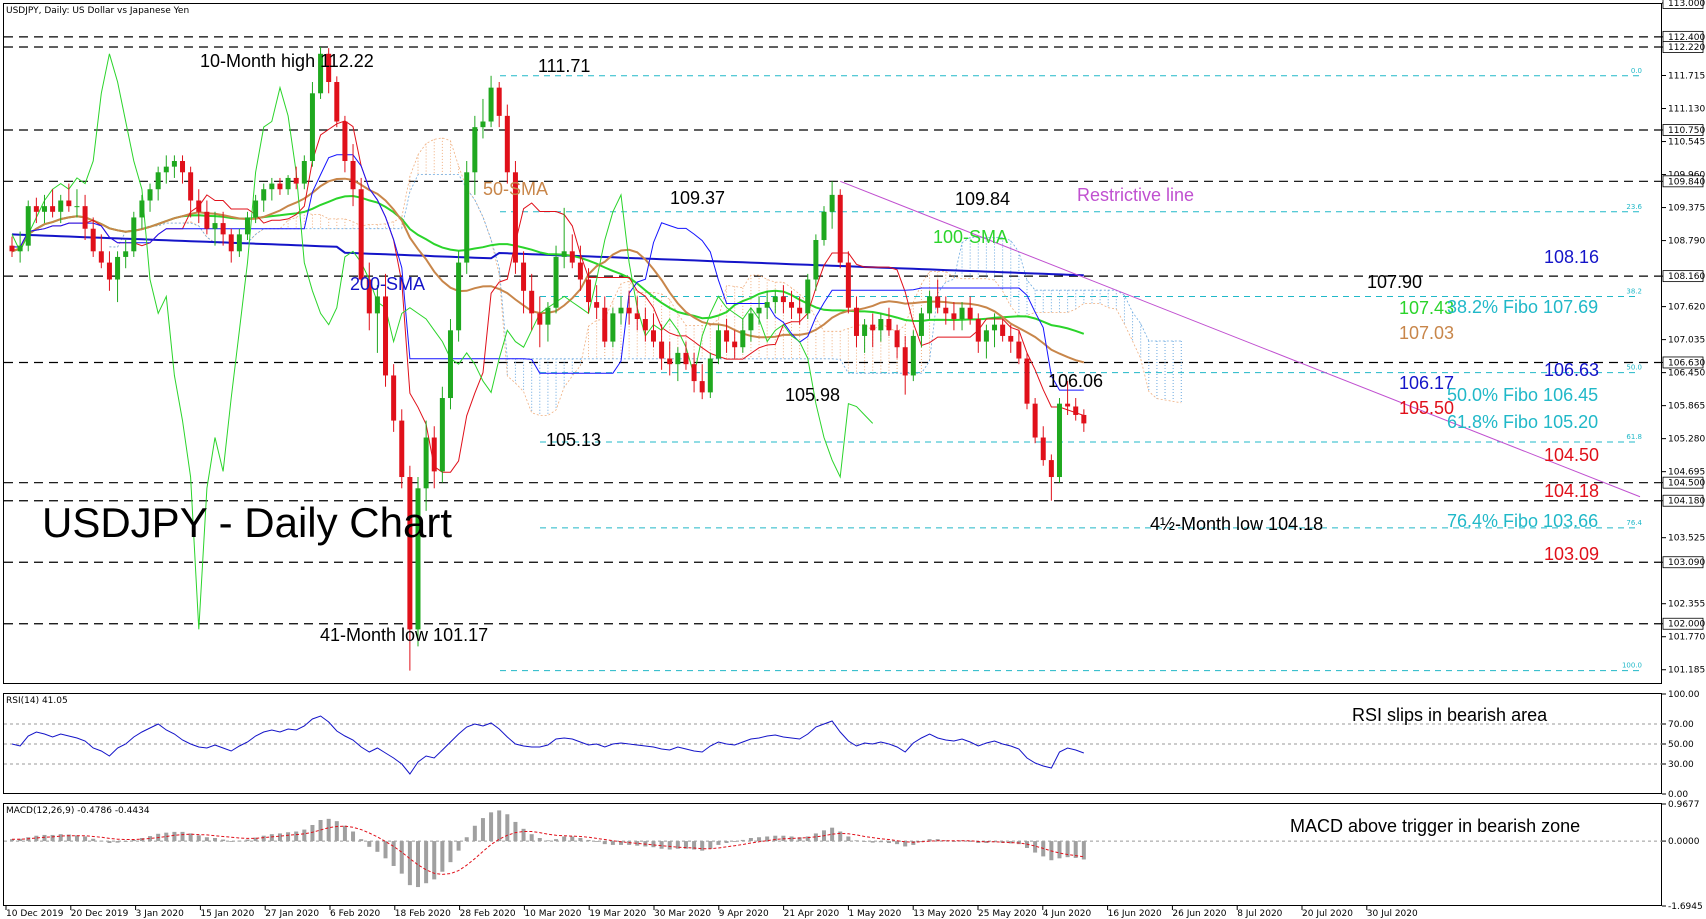 This screenshot has width=1706, height=919. What do you see at coordinates (1686, 143) in the screenshot?
I see `price-tick-label: 110.545` at bounding box center [1686, 143].